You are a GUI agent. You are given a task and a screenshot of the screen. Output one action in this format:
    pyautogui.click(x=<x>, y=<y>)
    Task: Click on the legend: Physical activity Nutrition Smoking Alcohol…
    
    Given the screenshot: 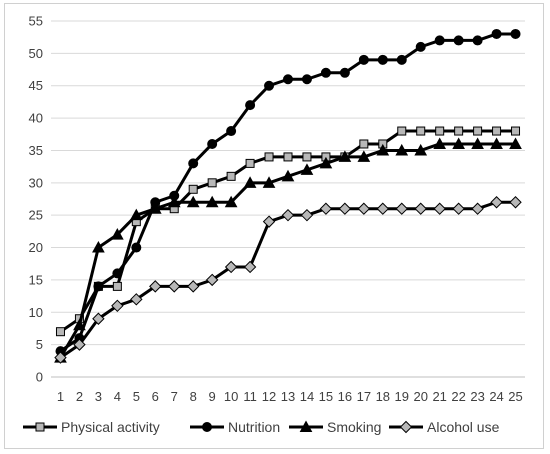 What is the action you would take?
    pyautogui.click(x=261, y=427)
    